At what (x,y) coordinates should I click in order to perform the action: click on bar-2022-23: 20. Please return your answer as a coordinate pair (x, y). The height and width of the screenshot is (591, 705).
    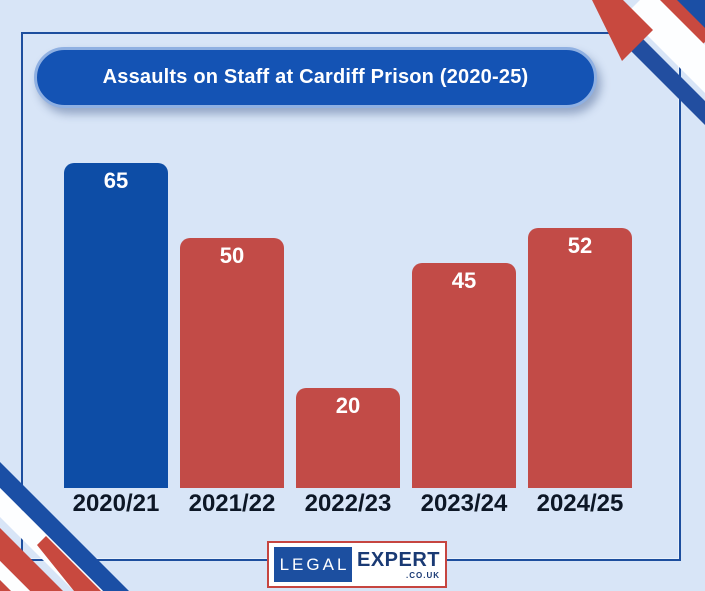
    Looking at the image, I should click on (348, 438).